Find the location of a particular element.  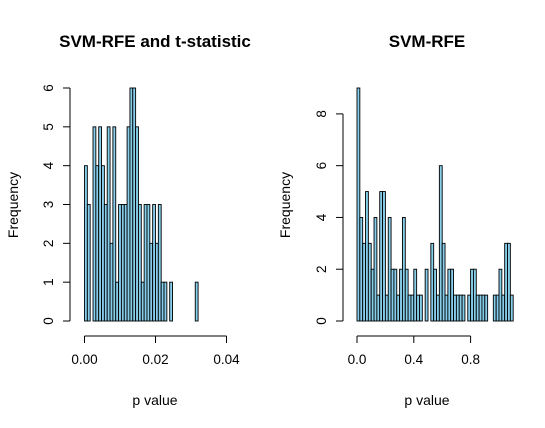

x-axis-label-left: p value is located at coordinates (154, 400).